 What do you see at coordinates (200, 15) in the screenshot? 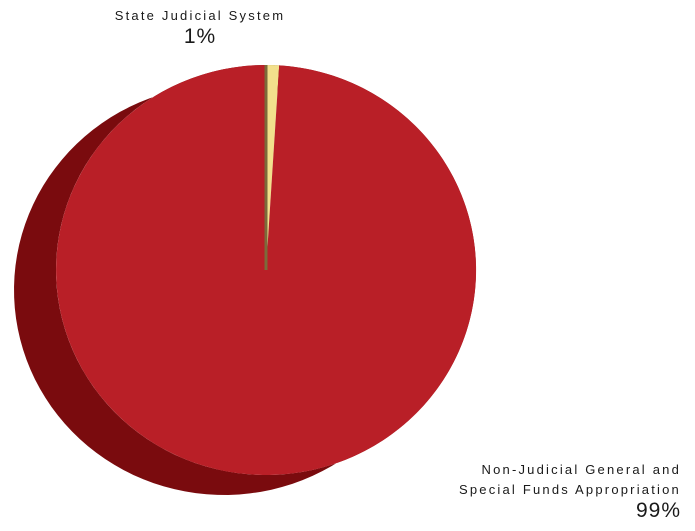
I see `slice-label-state-judicial-text: State Judicial System` at bounding box center [200, 15].